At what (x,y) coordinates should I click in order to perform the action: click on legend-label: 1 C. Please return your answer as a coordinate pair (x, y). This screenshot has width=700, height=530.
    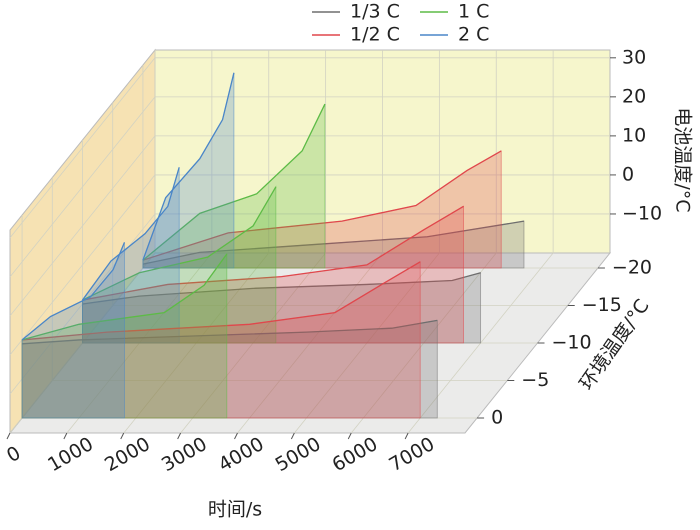
    Looking at the image, I should click on (473, 12).